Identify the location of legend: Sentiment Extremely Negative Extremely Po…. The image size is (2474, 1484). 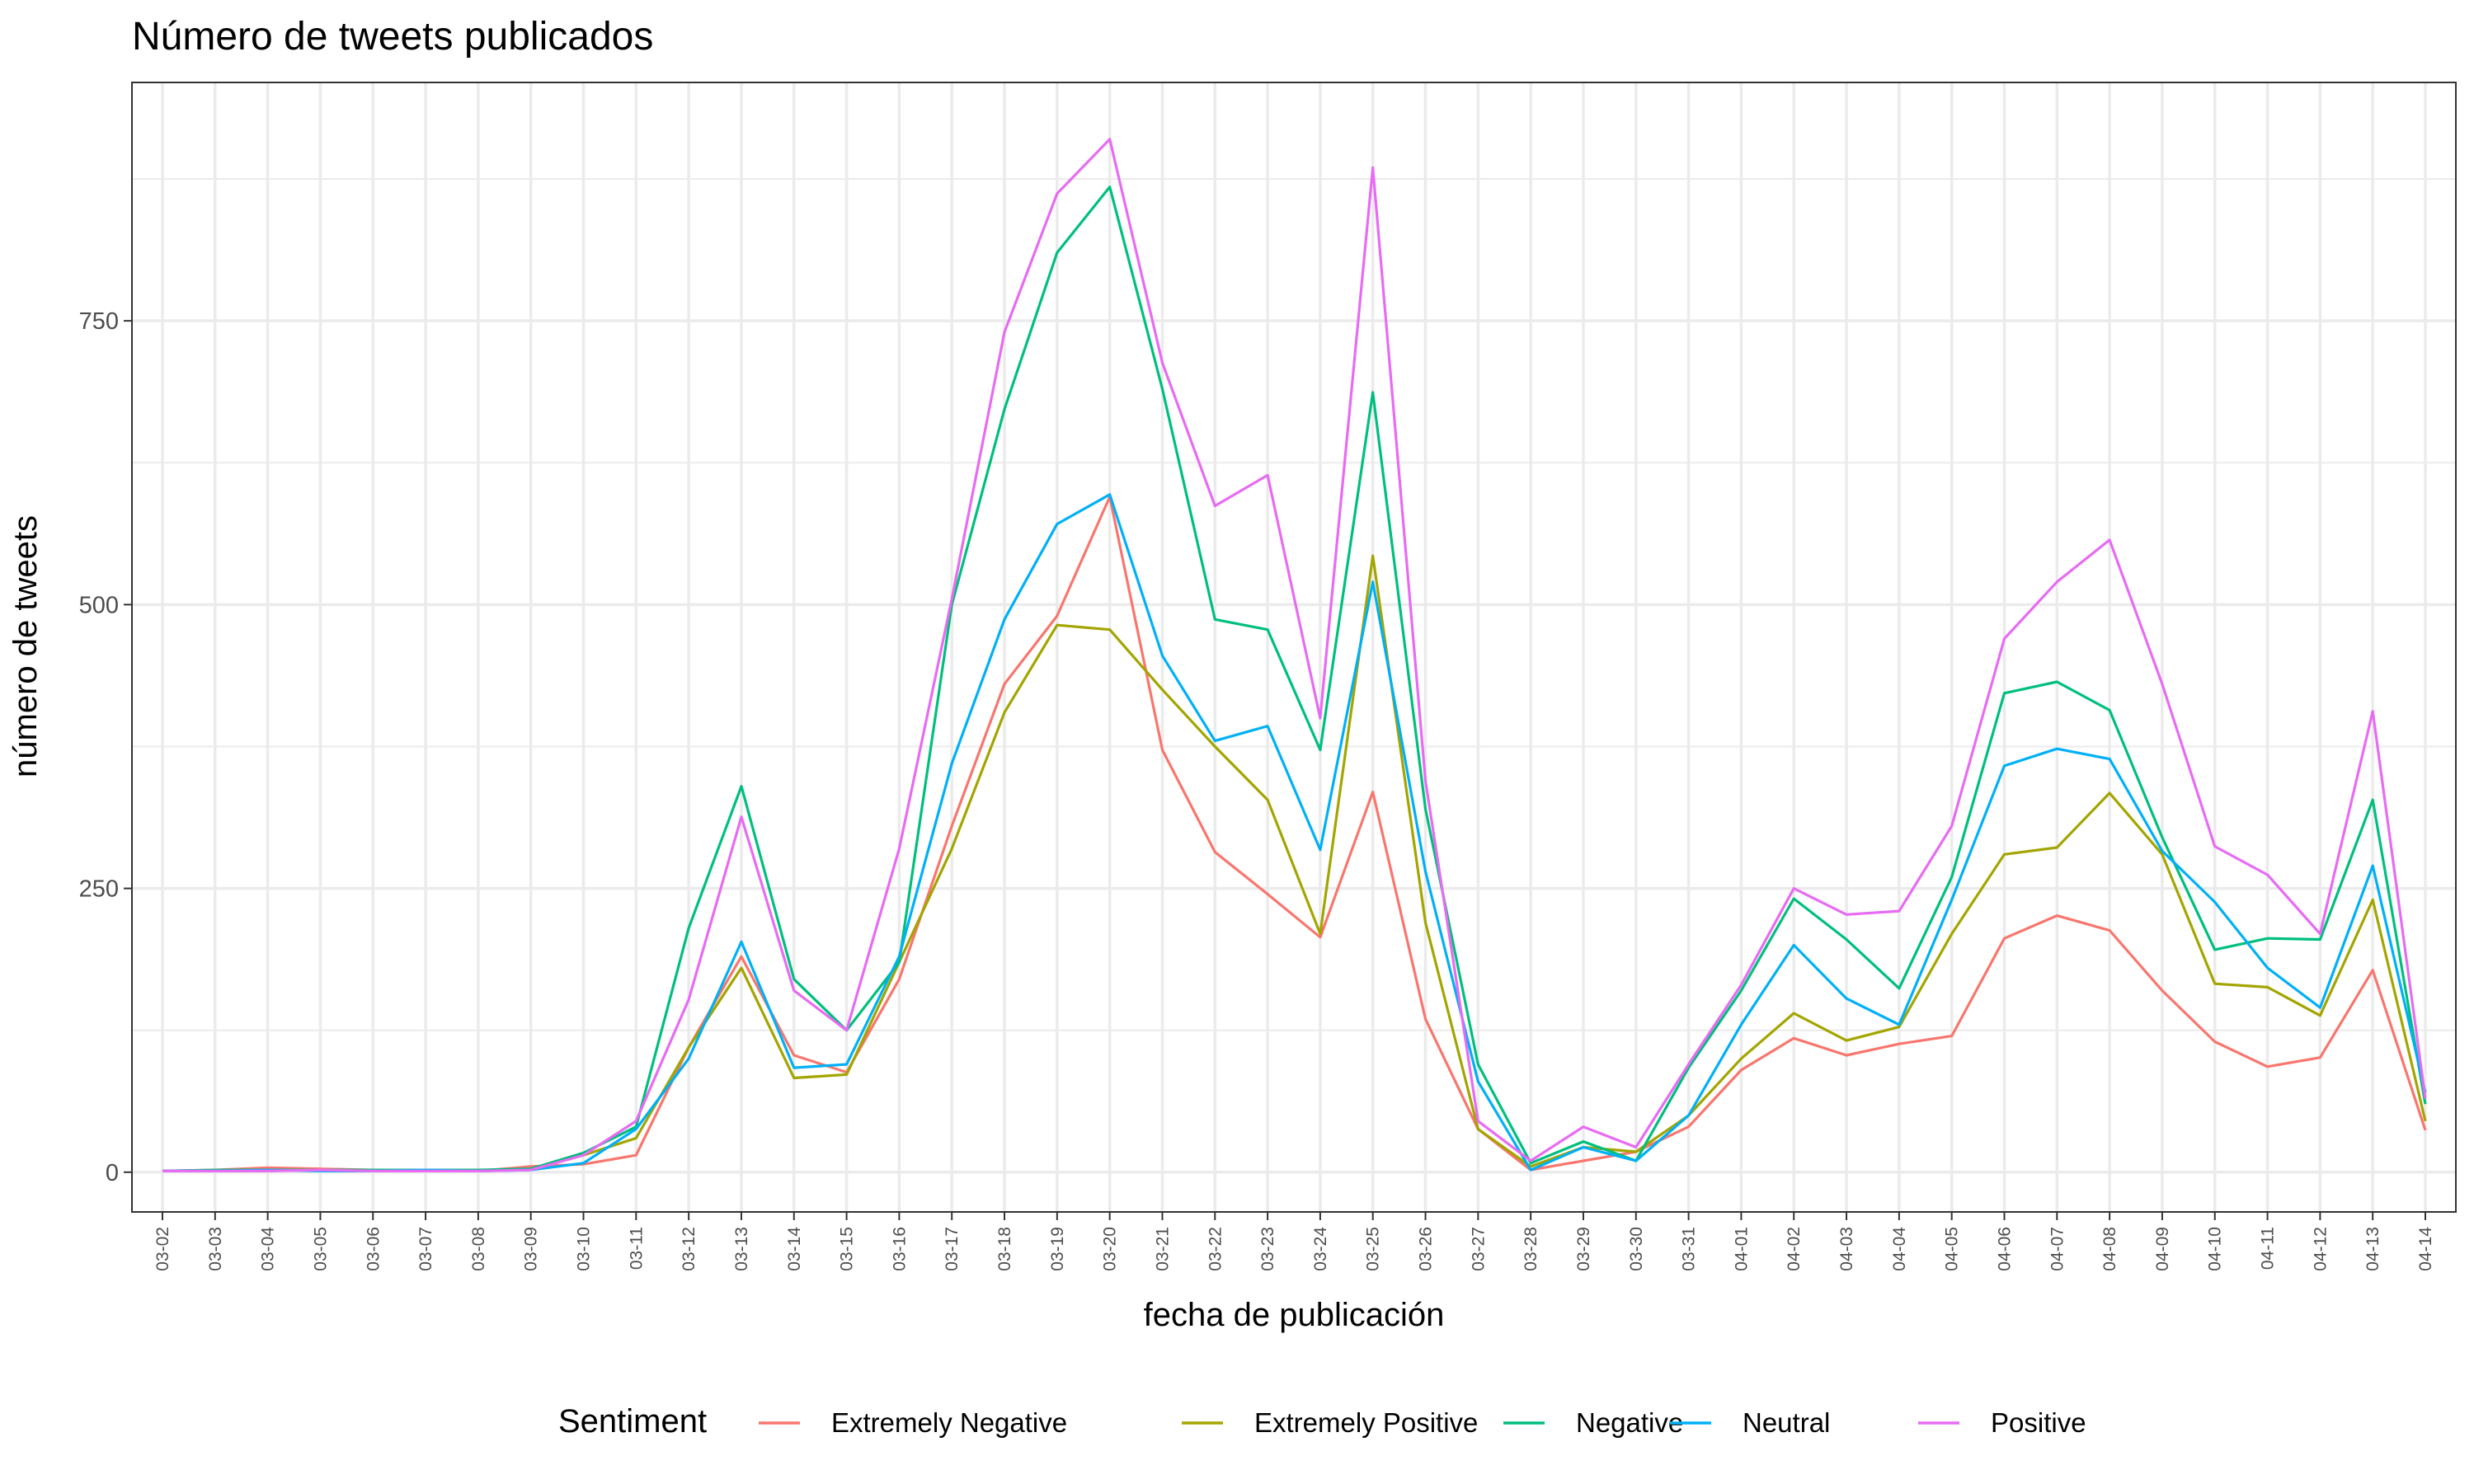
(1322, 1421).